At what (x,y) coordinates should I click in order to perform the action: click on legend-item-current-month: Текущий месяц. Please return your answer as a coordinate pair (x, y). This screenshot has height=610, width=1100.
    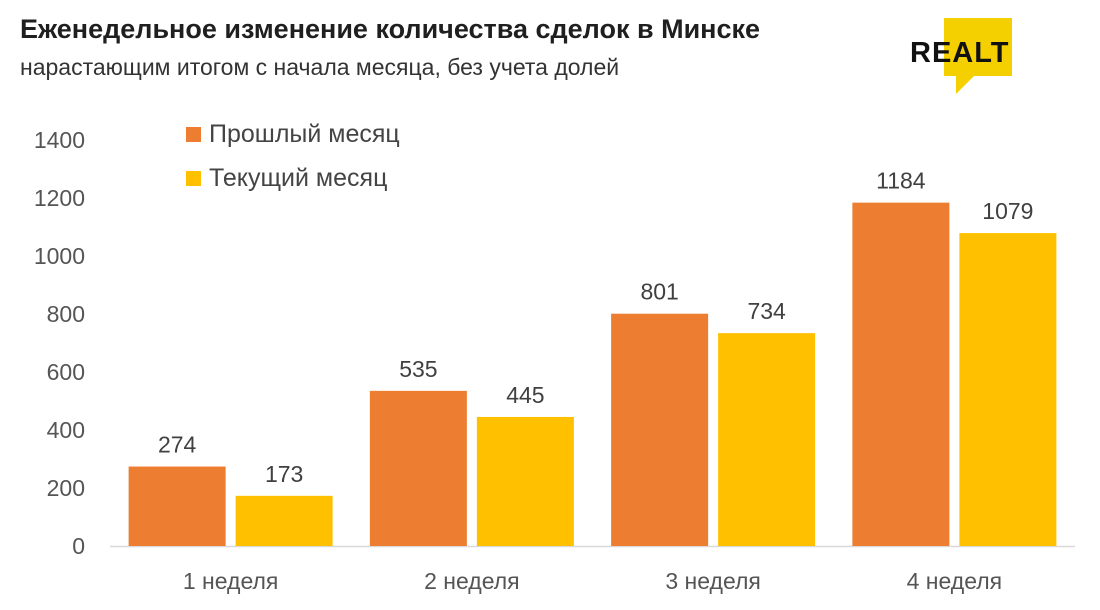
    Looking at the image, I should click on (293, 178).